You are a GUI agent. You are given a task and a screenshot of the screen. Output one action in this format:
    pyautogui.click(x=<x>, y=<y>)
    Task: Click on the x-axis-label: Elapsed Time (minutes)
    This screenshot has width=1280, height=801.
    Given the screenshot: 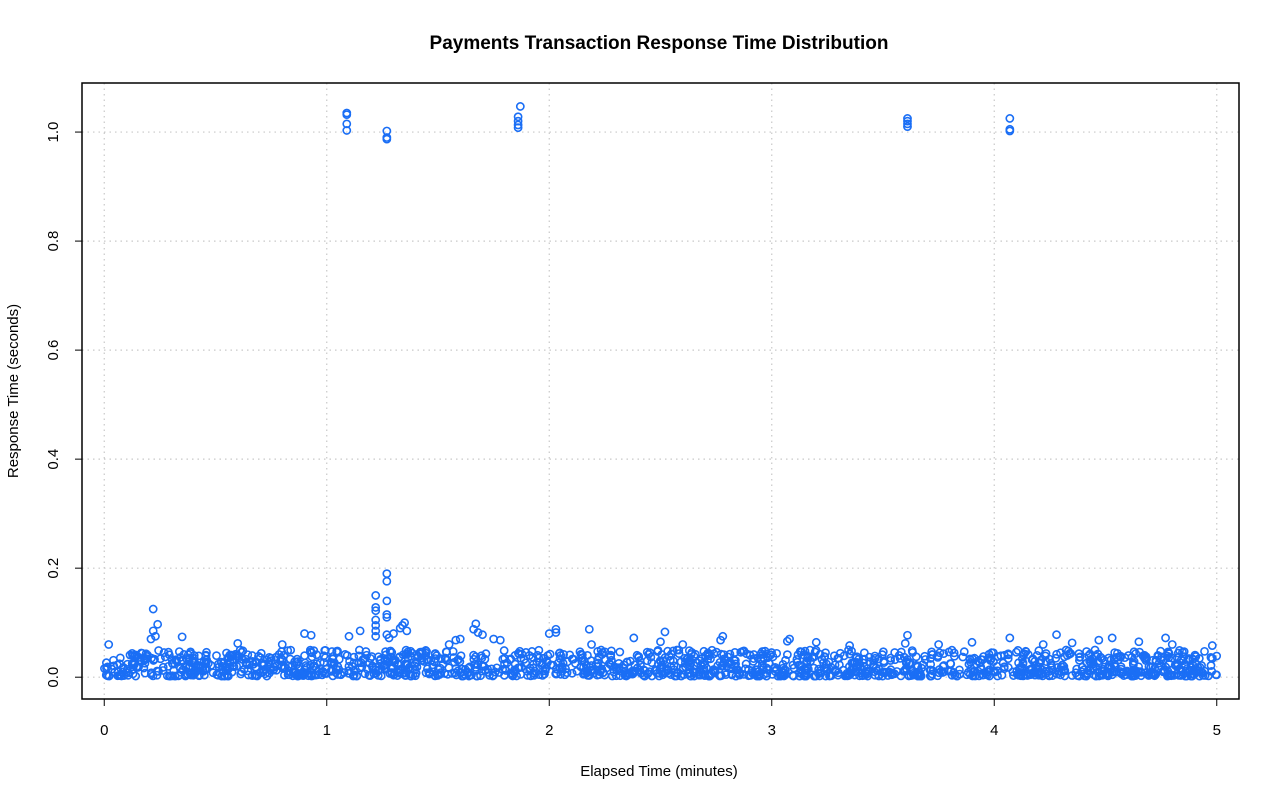 What is the action you would take?
    pyautogui.click(x=659, y=771)
    